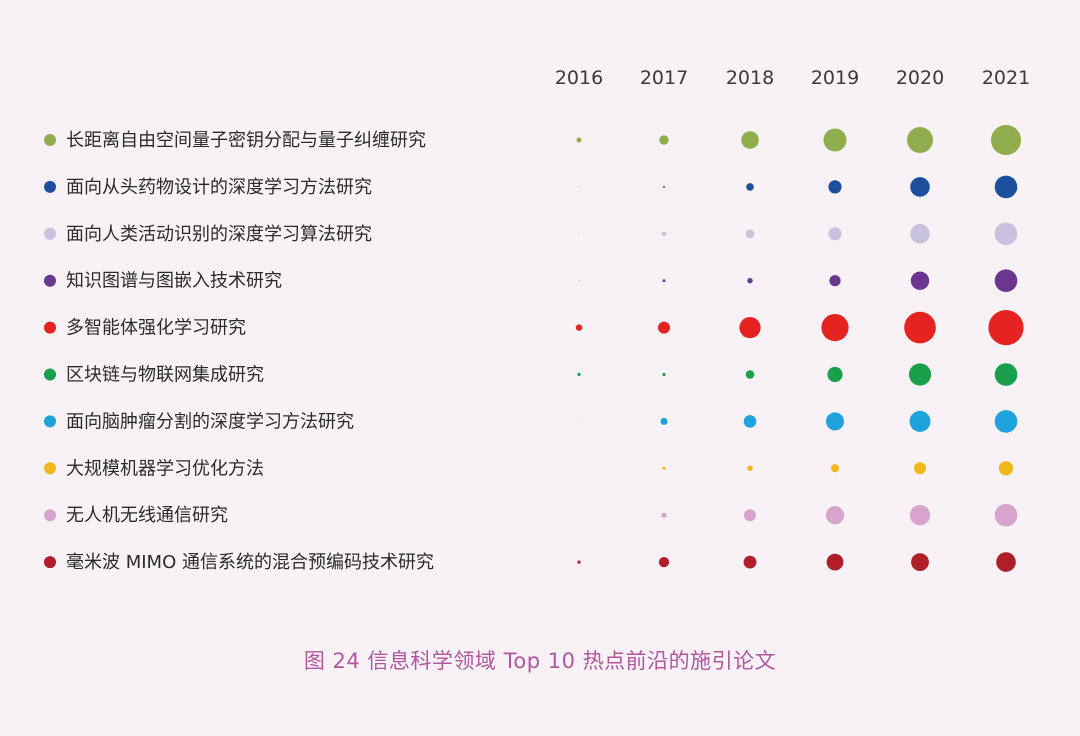 Image resolution: width=1080 pixels, height=736 pixels. I want to click on series-label: 面向人类活动识别的深度学习算法研究, so click(219, 234).